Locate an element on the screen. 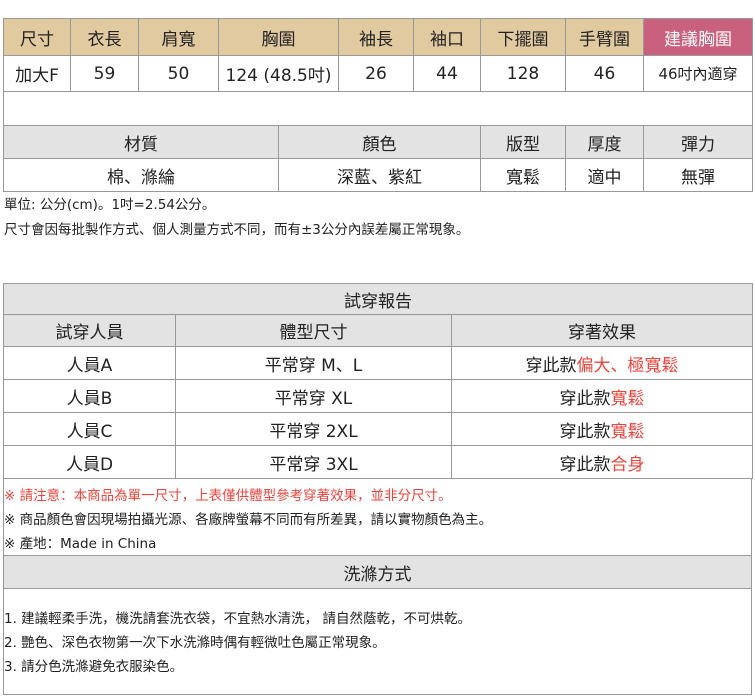  cell: 44 is located at coordinates (447, 73).